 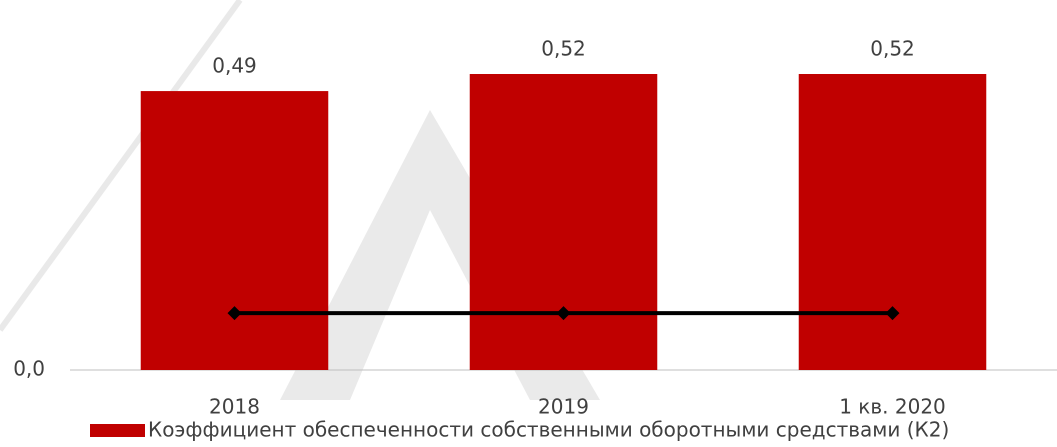 What do you see at coordinates (234, 407) in the screenshot?
I see `x-tick-label: 2018` at bounding box center [234, 407].